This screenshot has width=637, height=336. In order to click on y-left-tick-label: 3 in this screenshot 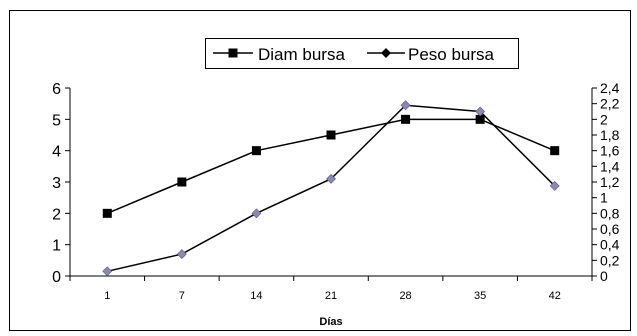, I will do `click(56, 183)`.